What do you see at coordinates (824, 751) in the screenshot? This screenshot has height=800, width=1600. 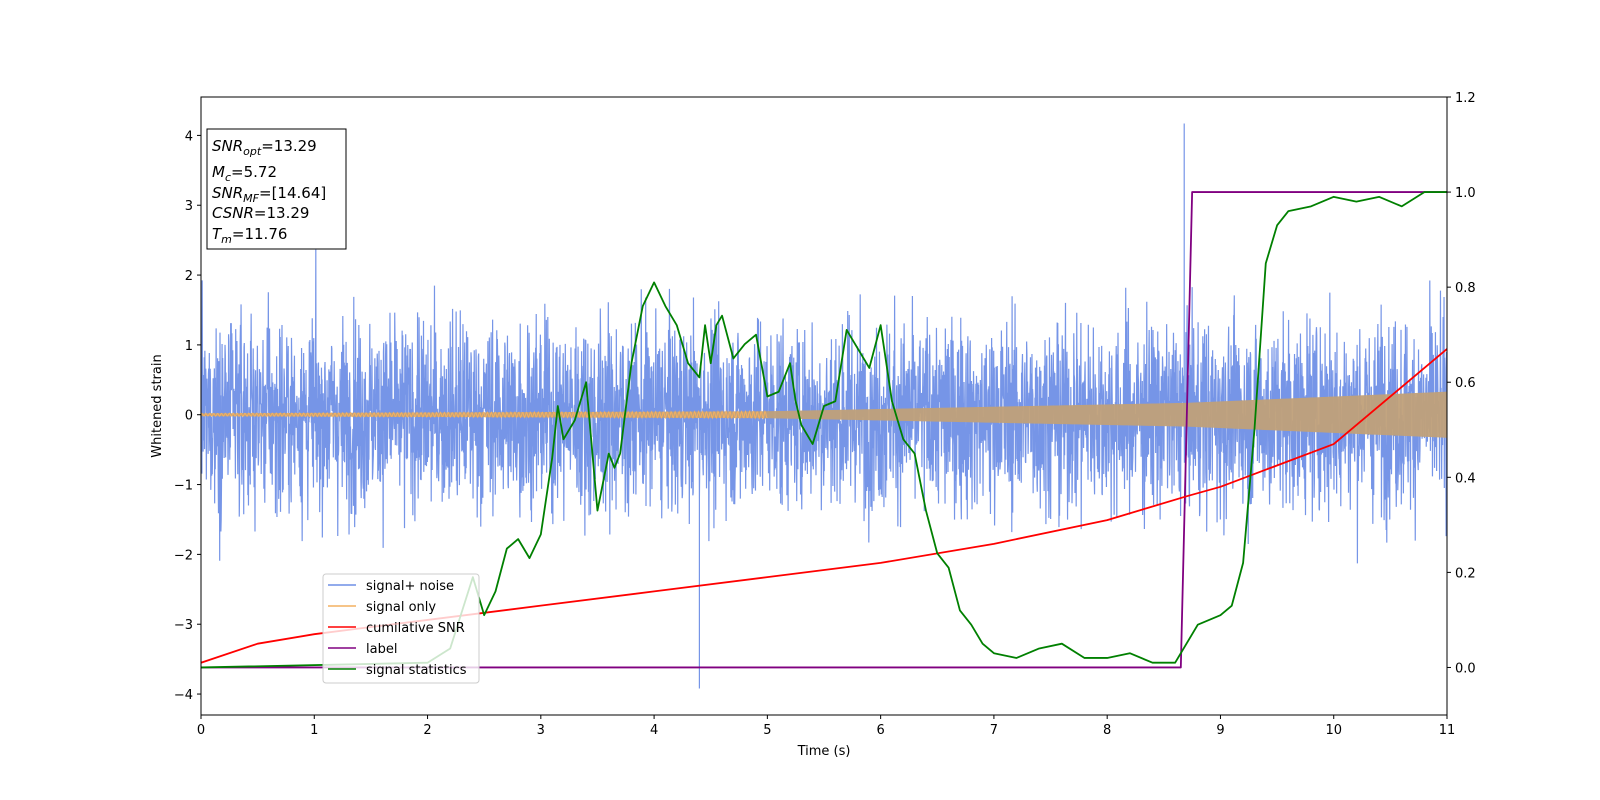 I see `x-axis-label: Time (s)` at bounding box center [824, 751].